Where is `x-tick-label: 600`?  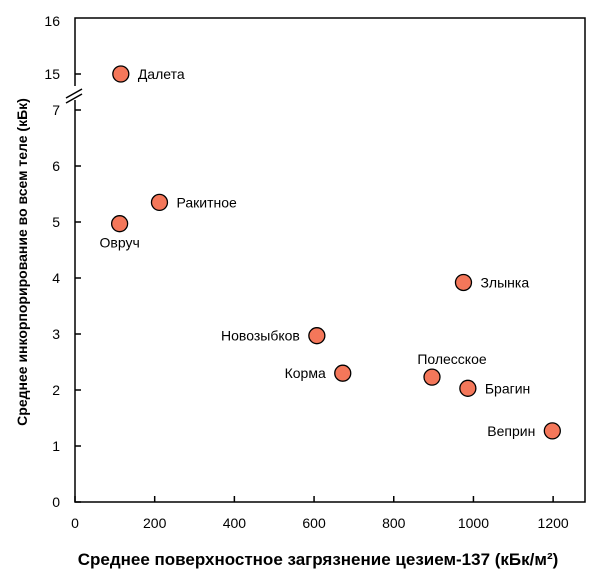
x-tick-label: 600 is located at coordinates (314, 523).